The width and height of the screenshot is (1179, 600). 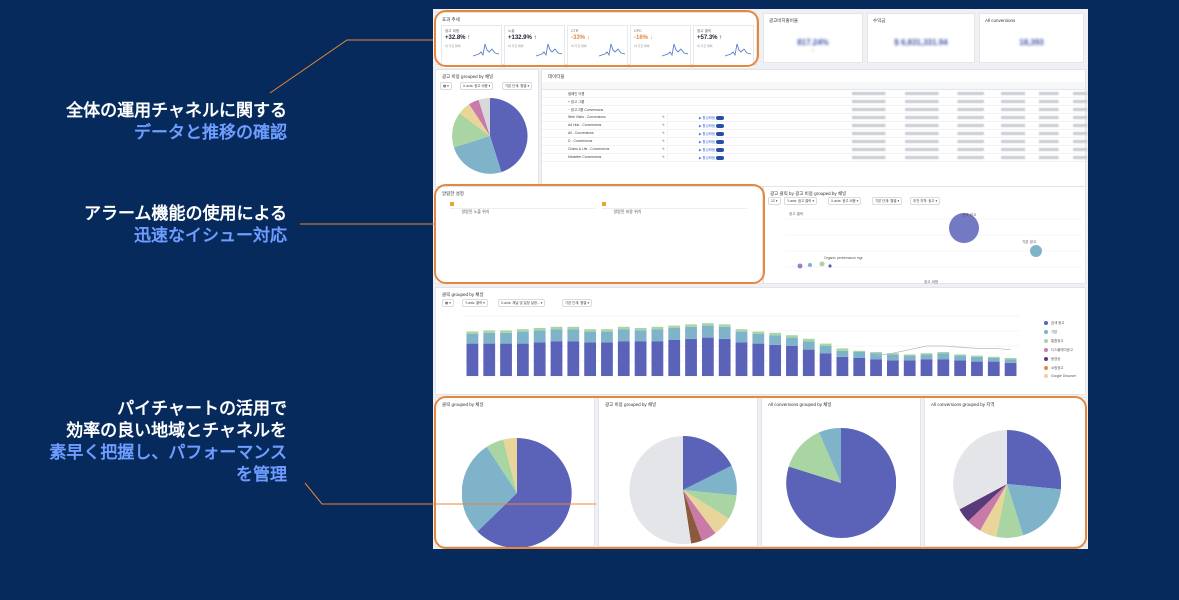 What do you see at coordinates (925, 201) in the screenshot?
I see `scatter-control-5: 추천 지역: 광고 ▾` at bounding box center [925, 201].